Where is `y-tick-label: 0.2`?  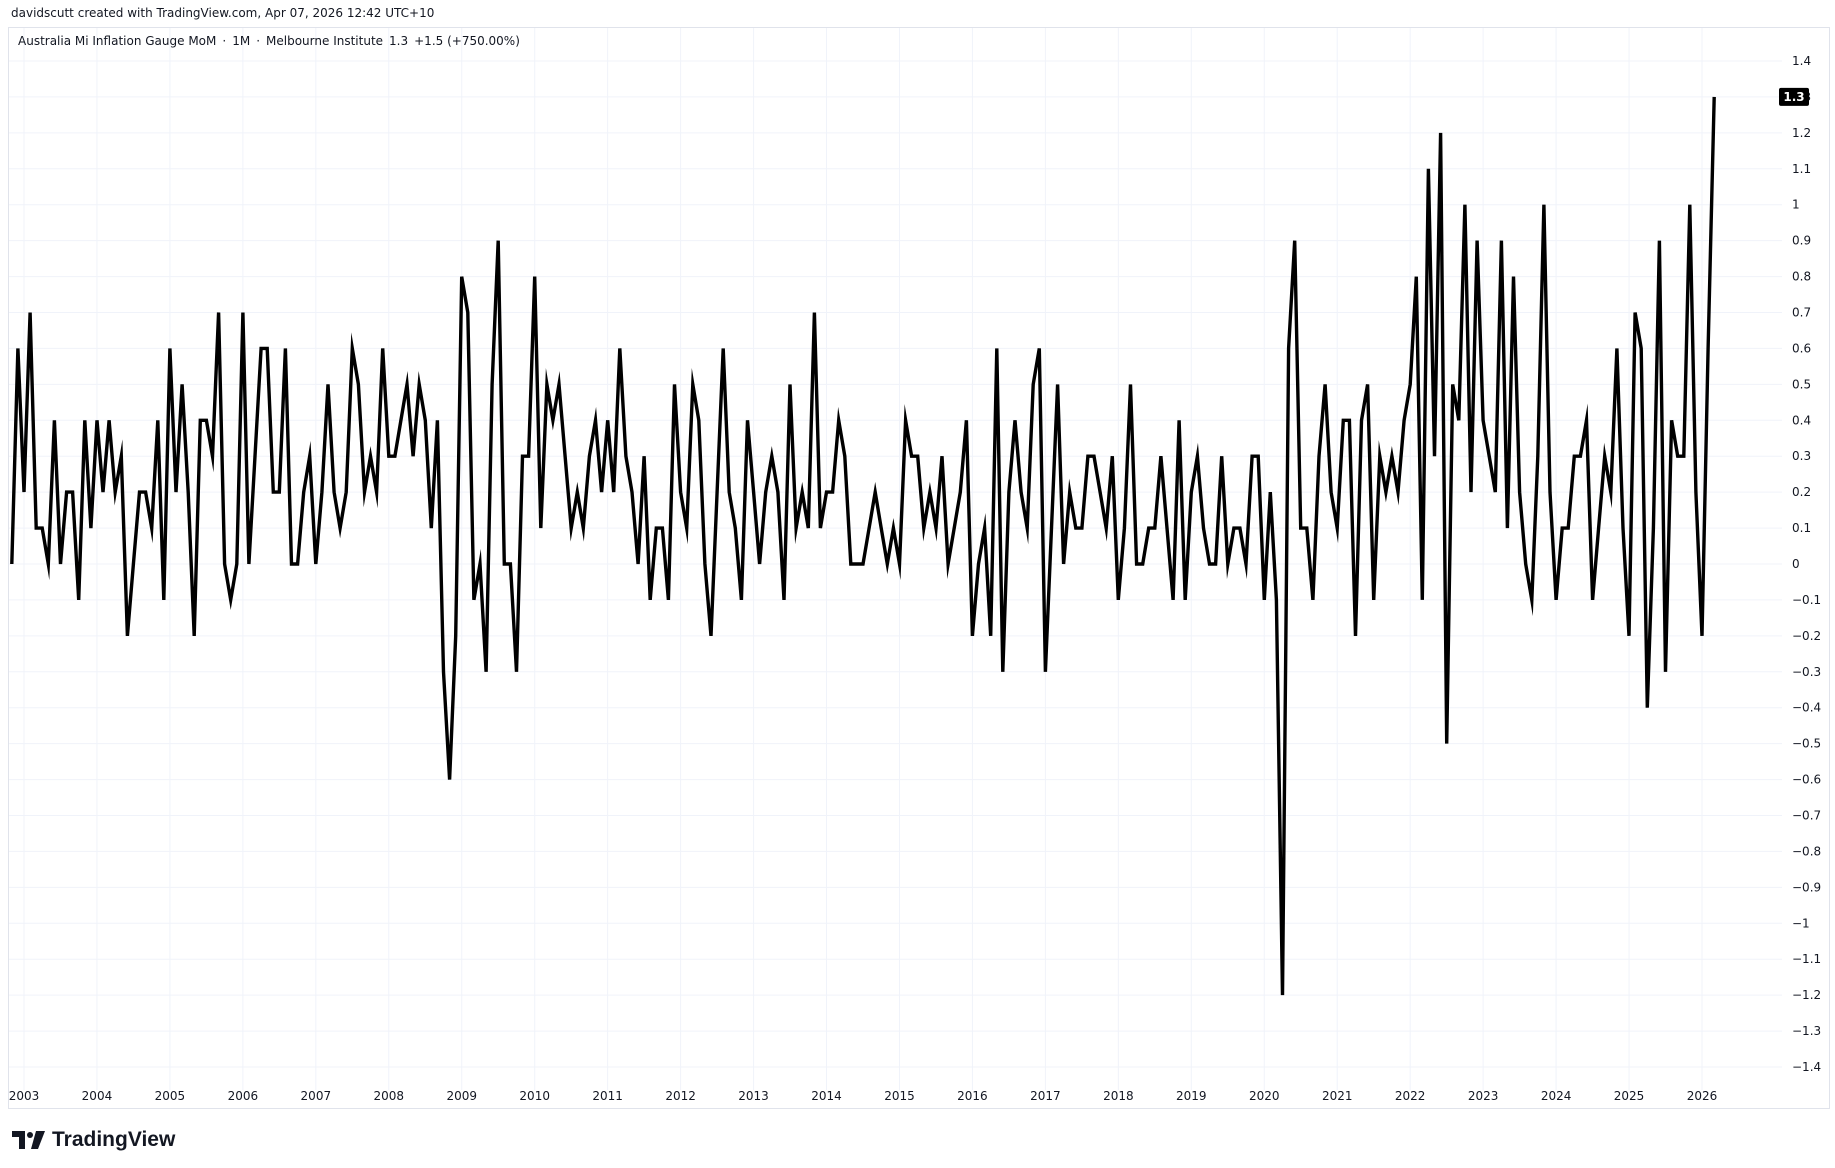
y-tick-label: 0.2 is located at coordinates (1801, 492).